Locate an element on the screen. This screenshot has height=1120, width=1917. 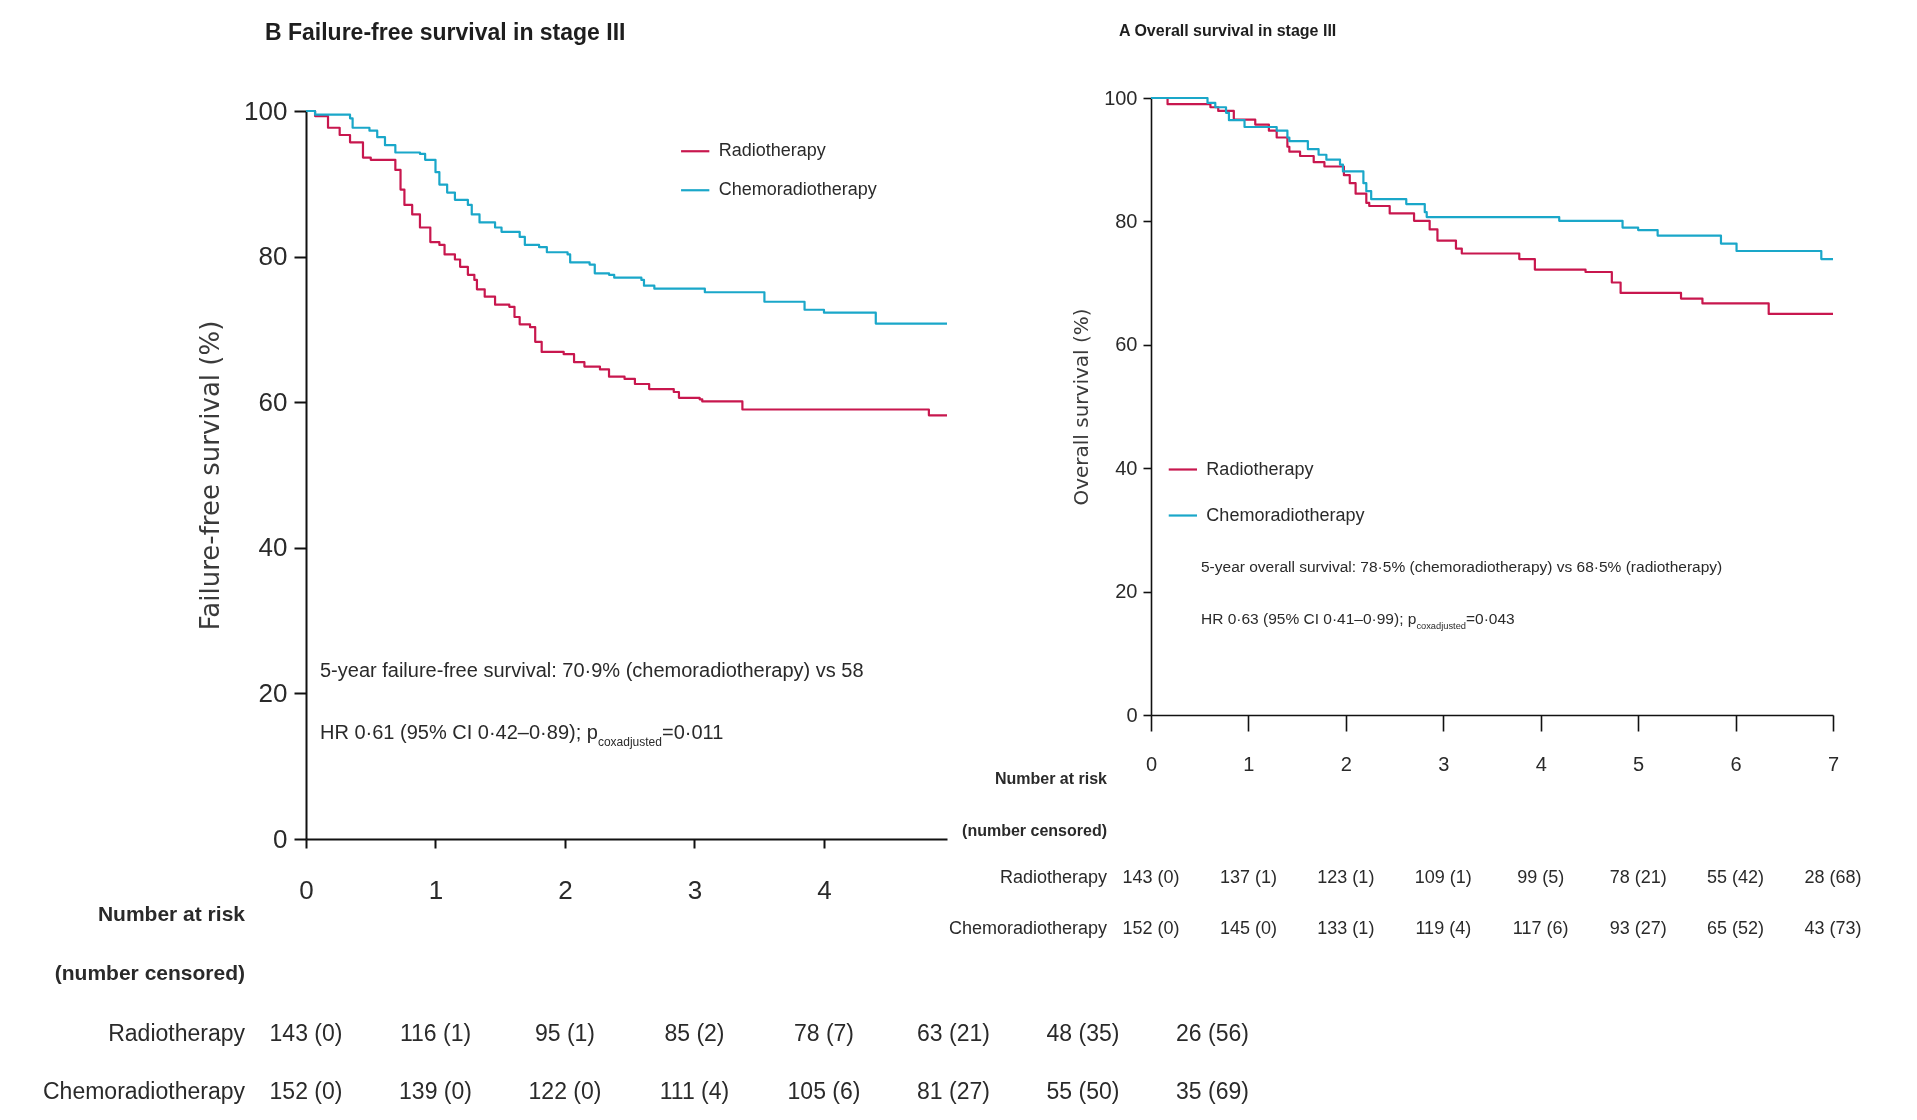
text: 123 (1) is located at coordinates (1346, 877).